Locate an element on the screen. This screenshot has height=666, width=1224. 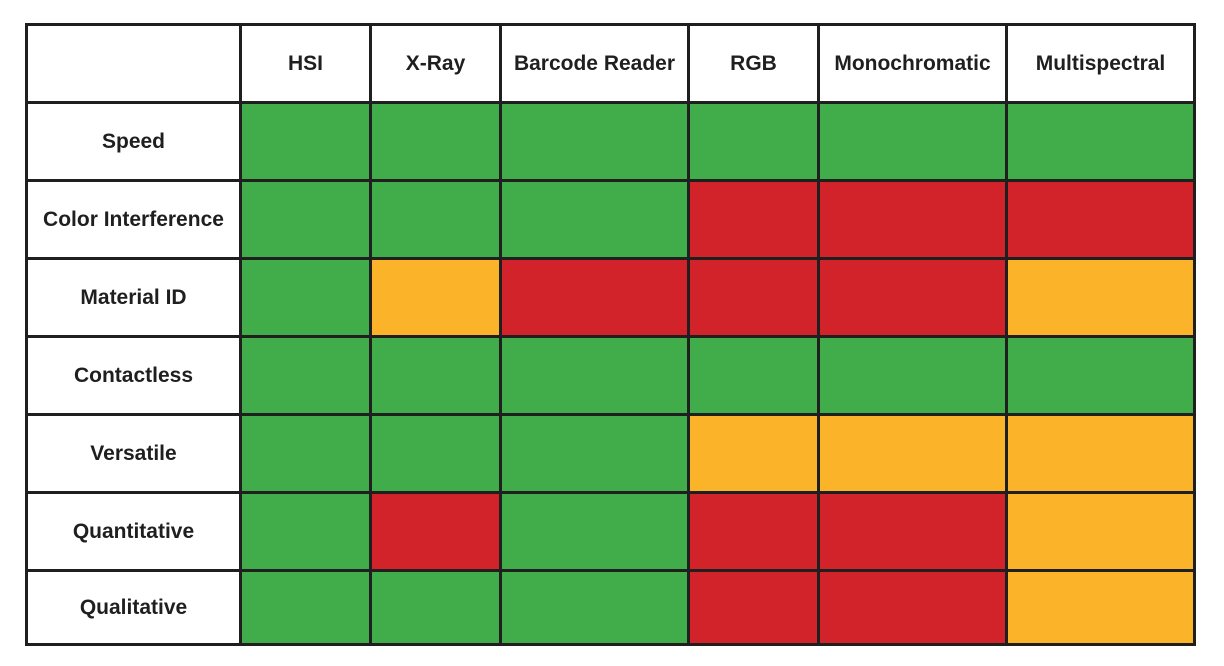
row-label: Speed is located at coordinates (133, 141).